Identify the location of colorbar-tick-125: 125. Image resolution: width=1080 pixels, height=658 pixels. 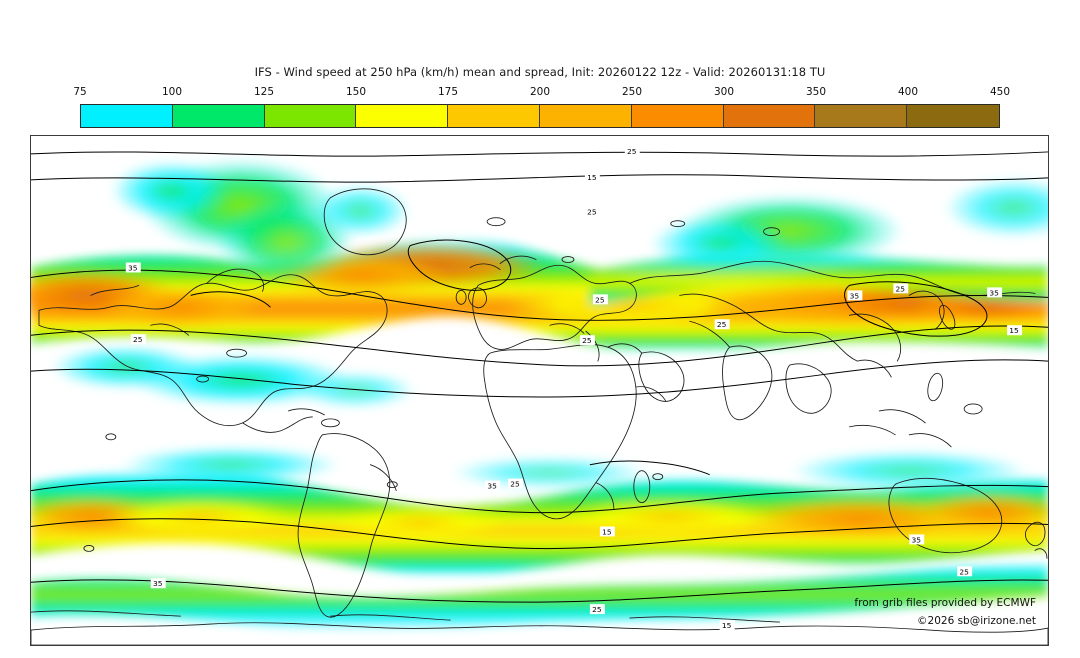
(264, 92).